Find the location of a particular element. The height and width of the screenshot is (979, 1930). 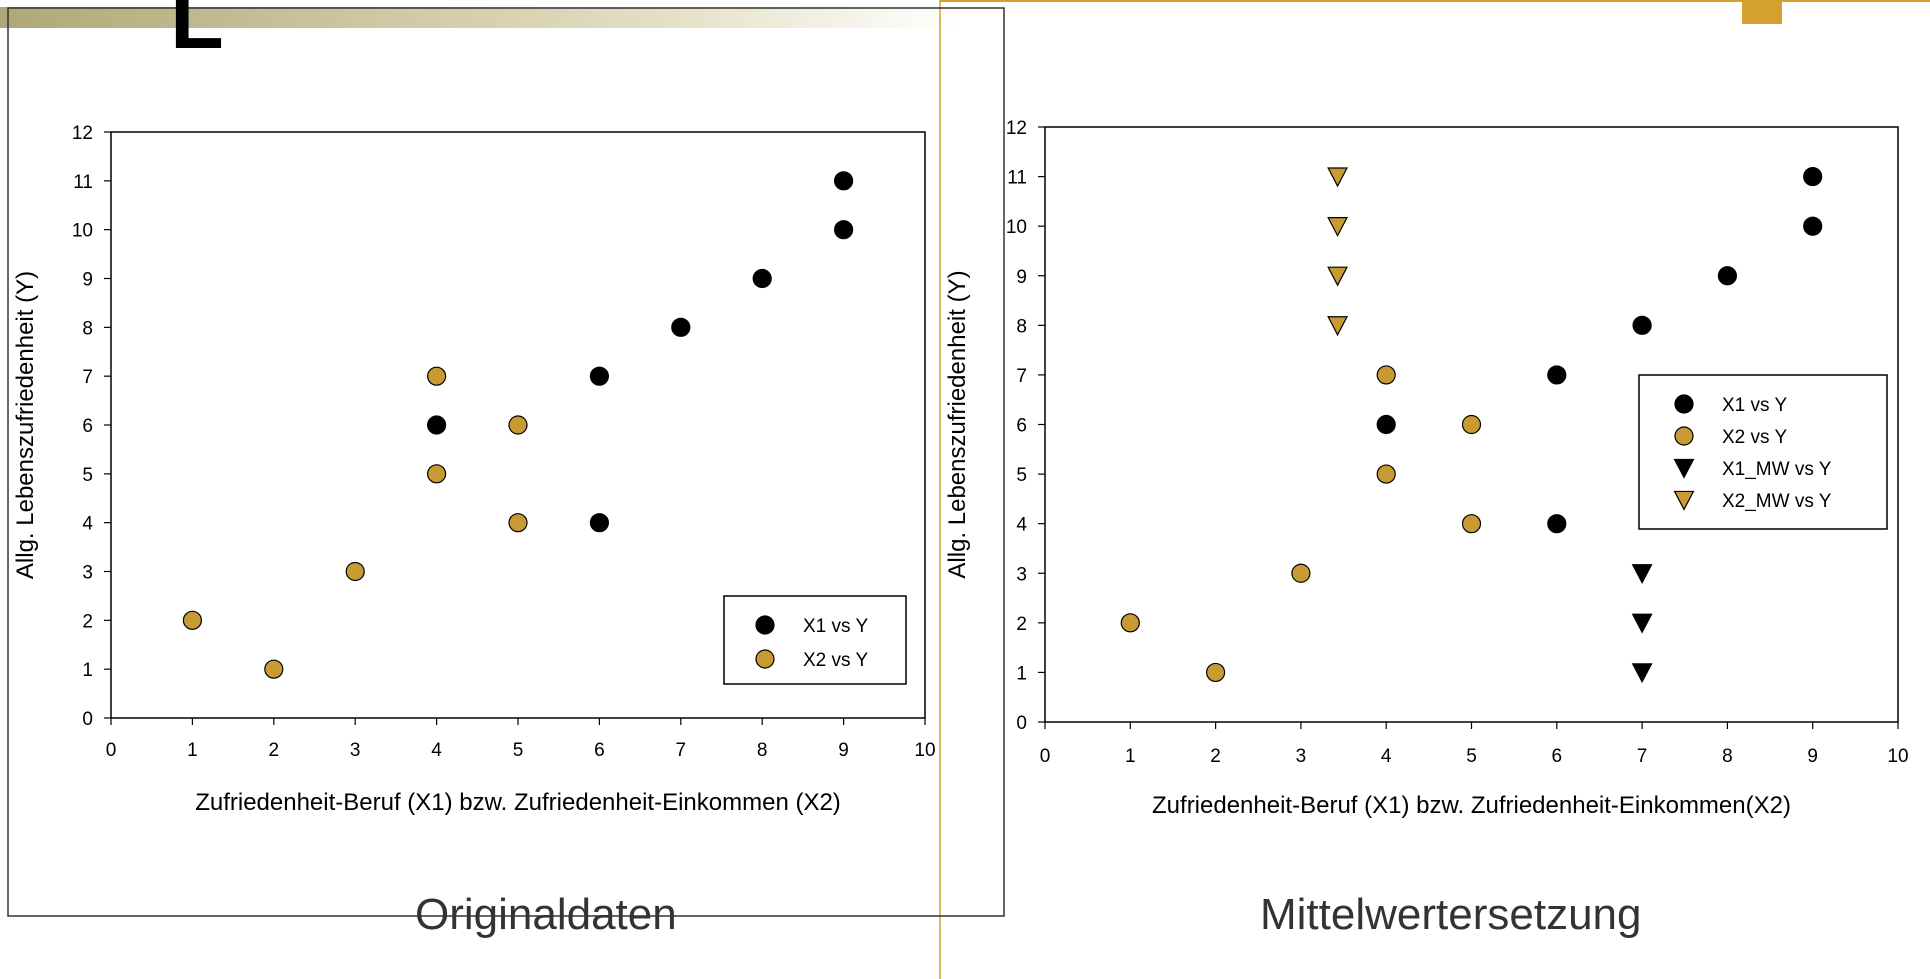

x-tick-label: 7 is located at coordinates (1642, 756).